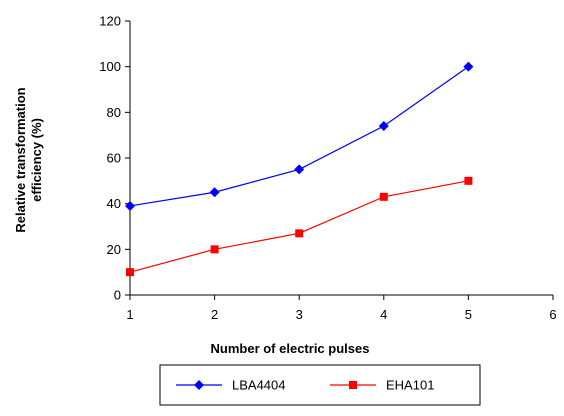  What do you see at coordinates (214, 314) in the screenshot?
I see `x-tick-label: 2` at bounding box center [214, 314].